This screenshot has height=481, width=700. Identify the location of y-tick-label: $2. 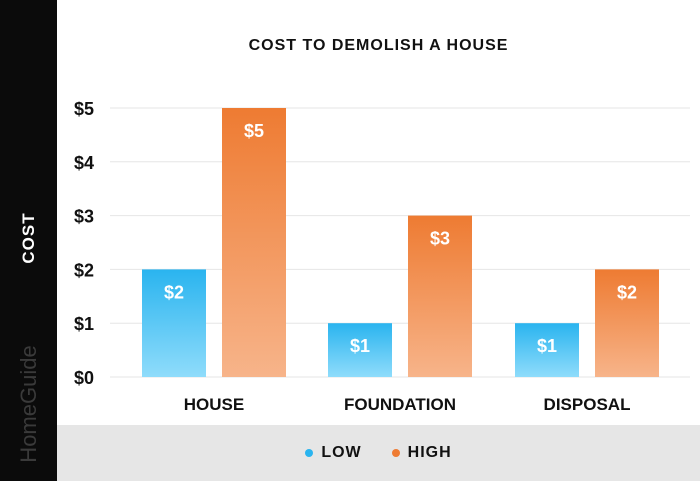
(84, 270).